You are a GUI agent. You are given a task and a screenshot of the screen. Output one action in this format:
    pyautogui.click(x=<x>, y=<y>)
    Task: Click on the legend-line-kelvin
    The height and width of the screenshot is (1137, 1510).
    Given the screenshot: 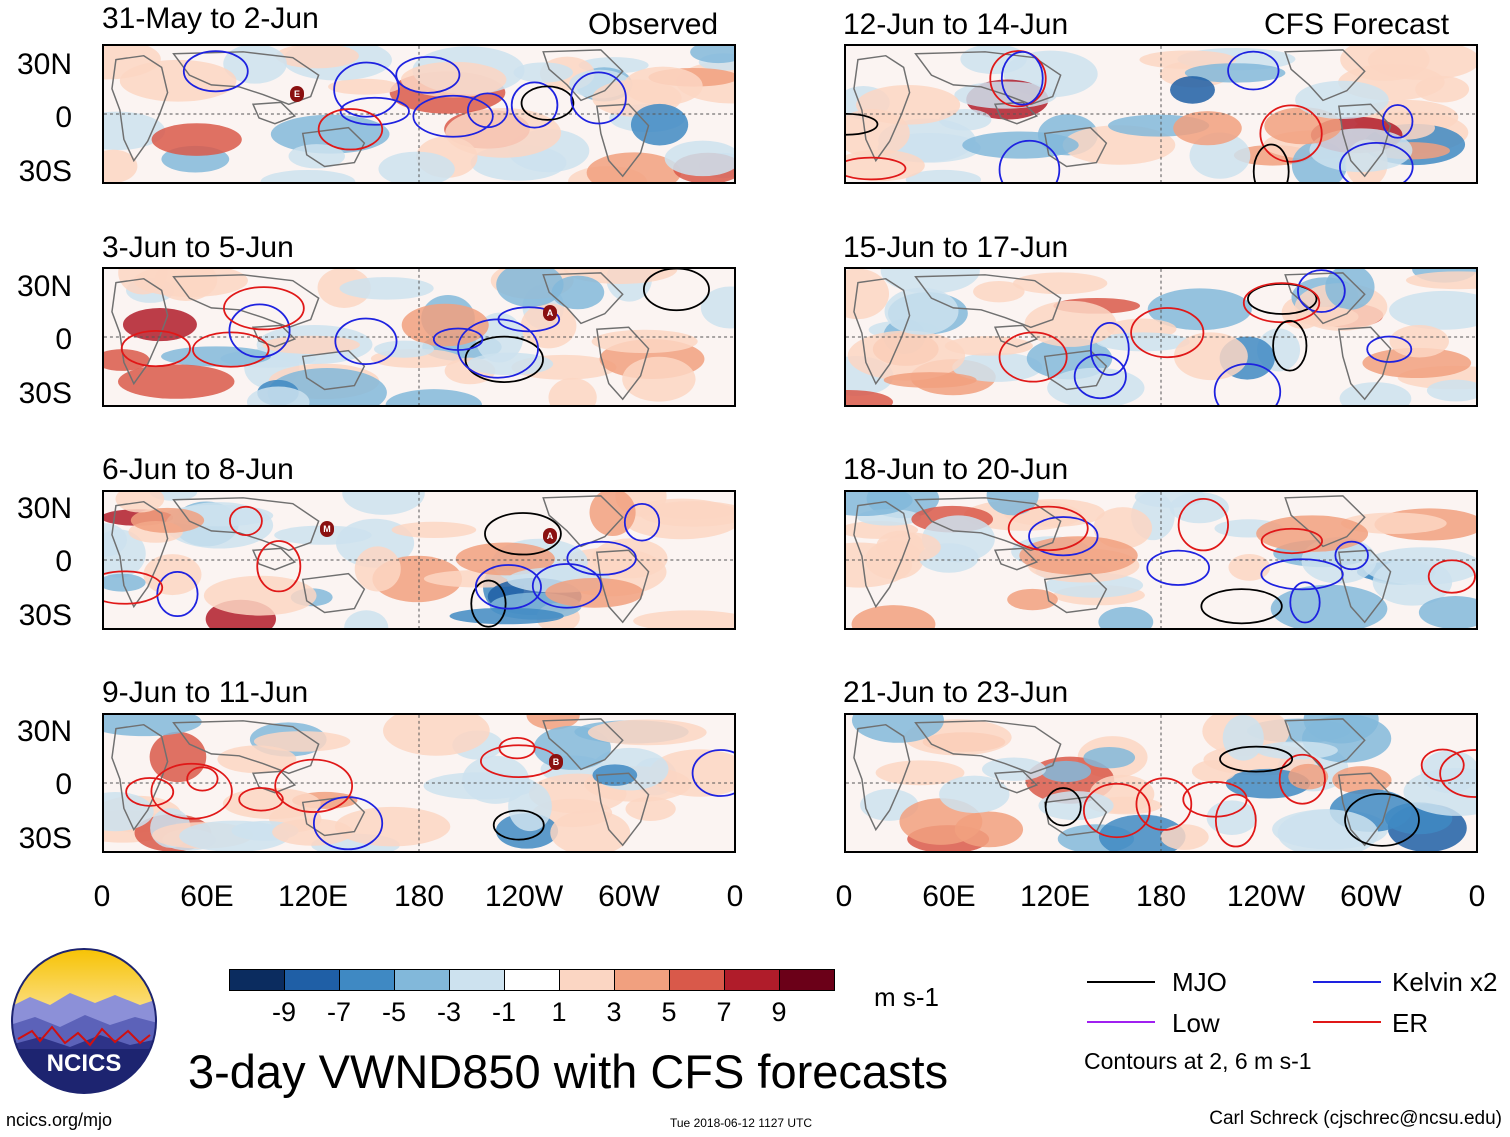 What is the action you would take?
    pyautogui.click(x=1347, y=982)
    